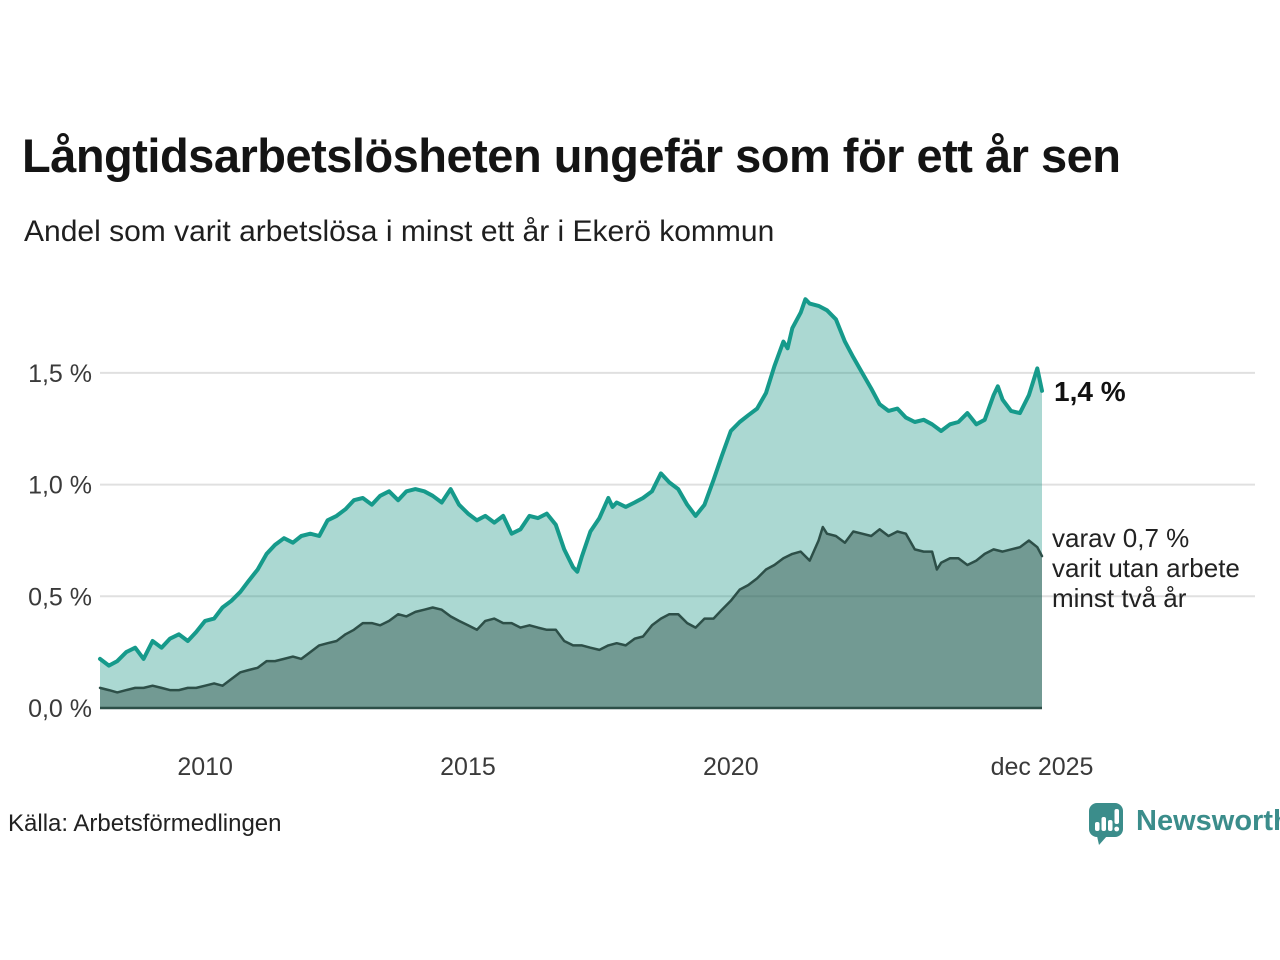 Image resolution: width=1280 pixels, height=960 pixels. Describe the element at coordinates (1090, 391) in the screenshot. I see `latest-value-label: 1,4 %` at that location.